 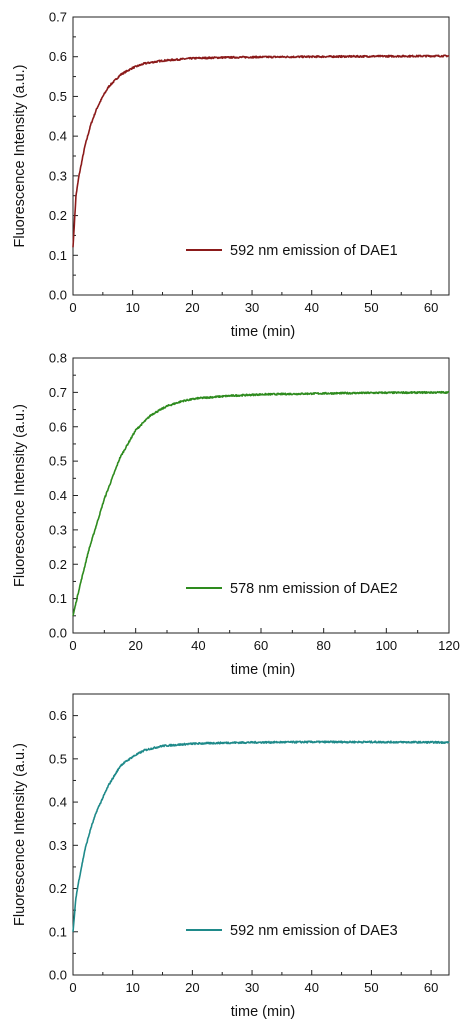 I want to click on x-tick-label: 80, so click(x=323, y=645).